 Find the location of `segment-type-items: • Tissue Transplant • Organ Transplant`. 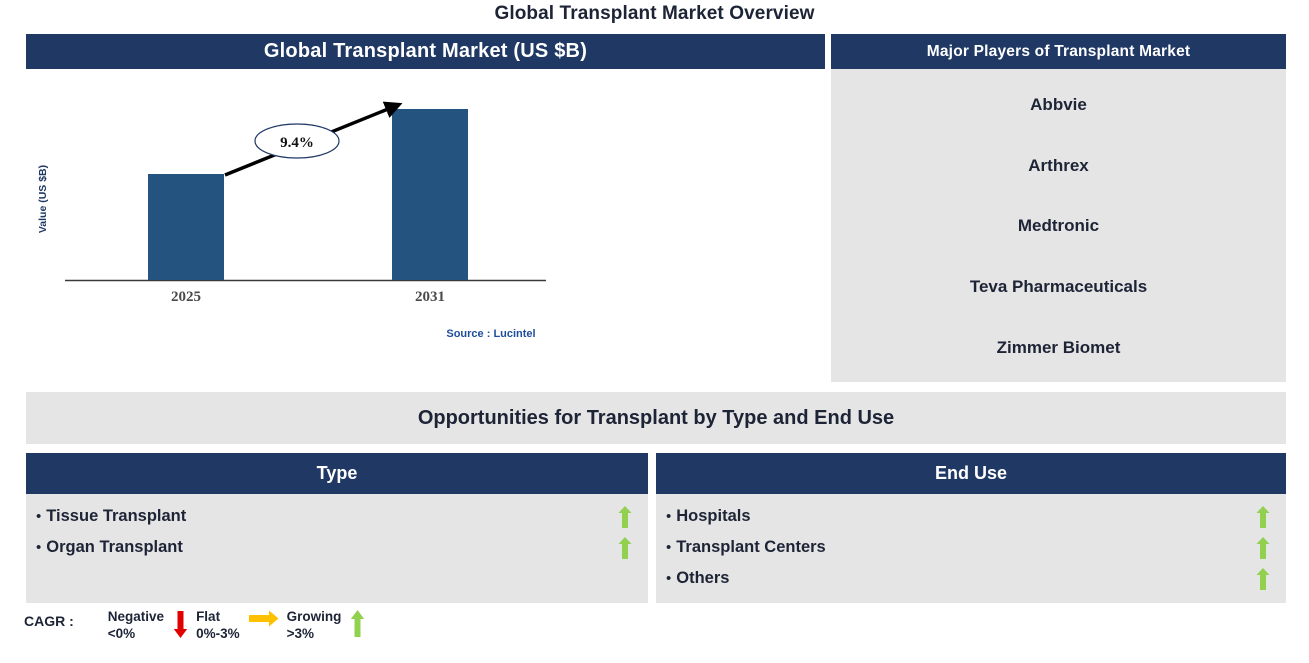

segment-type-items: • Tissue Transplant • Organ Transplant is located at coordinates (337, 548).